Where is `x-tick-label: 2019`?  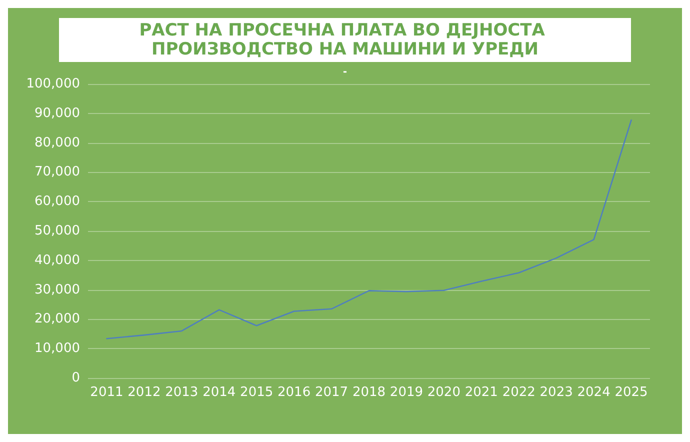
x-tick-label: 2019 is located at coordinates (407, 392).